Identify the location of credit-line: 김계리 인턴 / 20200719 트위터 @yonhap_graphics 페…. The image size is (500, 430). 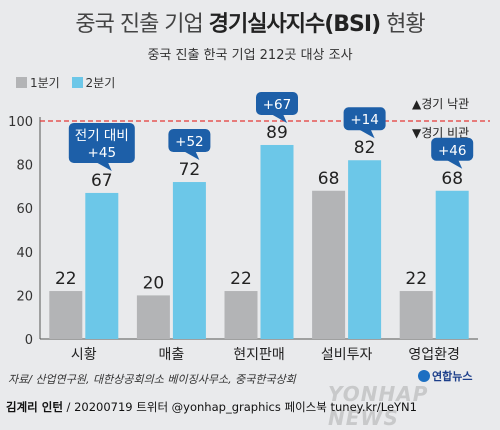
(211, 407).